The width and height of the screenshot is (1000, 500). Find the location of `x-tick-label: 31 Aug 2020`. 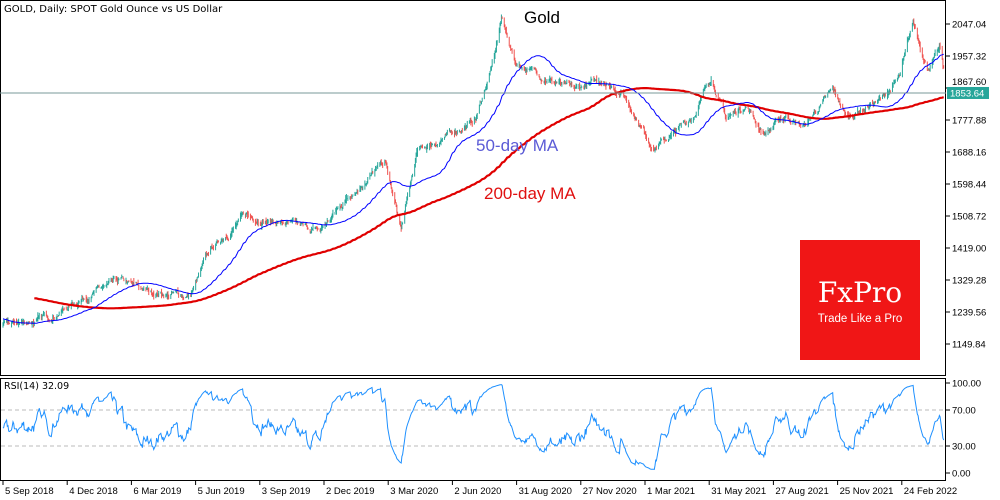

x-tick-label: 31 Aug 2020 is located at coordinates (545, 491).